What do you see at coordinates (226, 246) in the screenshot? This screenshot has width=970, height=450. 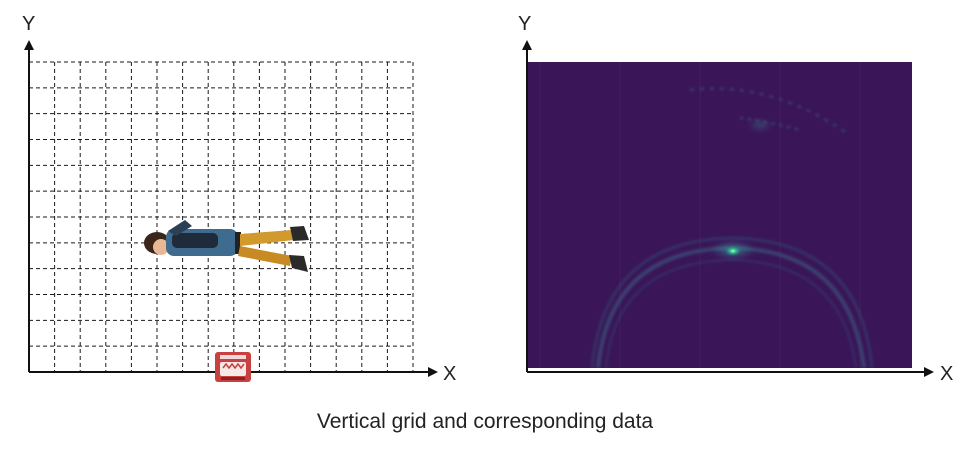 I see `person-lying-horizontal-icon` at bounding box center [226, 246].